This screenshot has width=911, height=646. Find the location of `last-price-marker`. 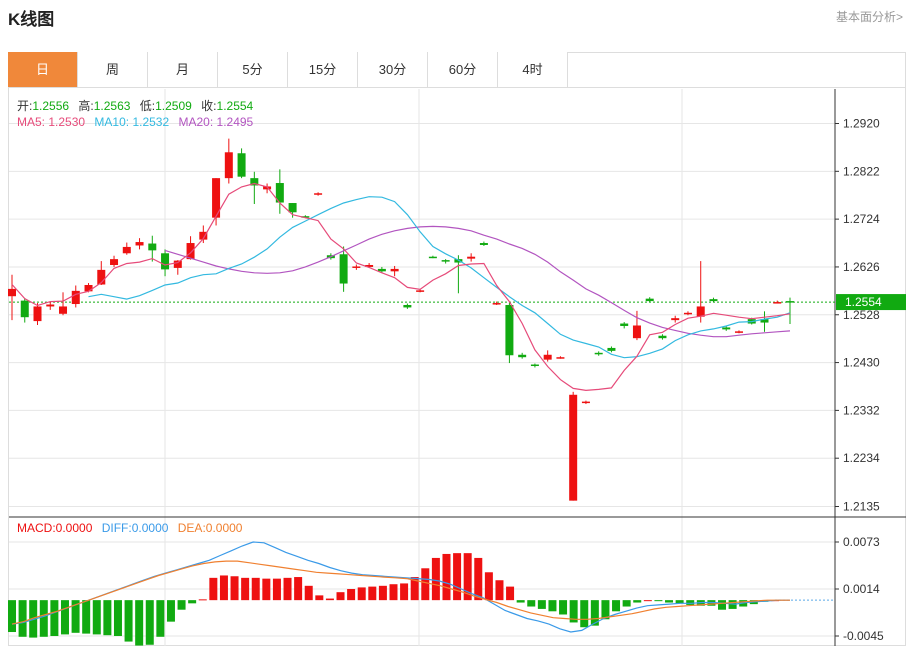

last-price-marker is located at coordinates (871, 302).